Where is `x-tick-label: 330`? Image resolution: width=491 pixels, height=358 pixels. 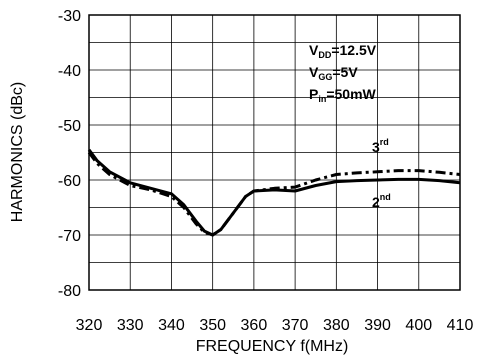
x-tick-label: 330 is located at coordinates (130, 325).